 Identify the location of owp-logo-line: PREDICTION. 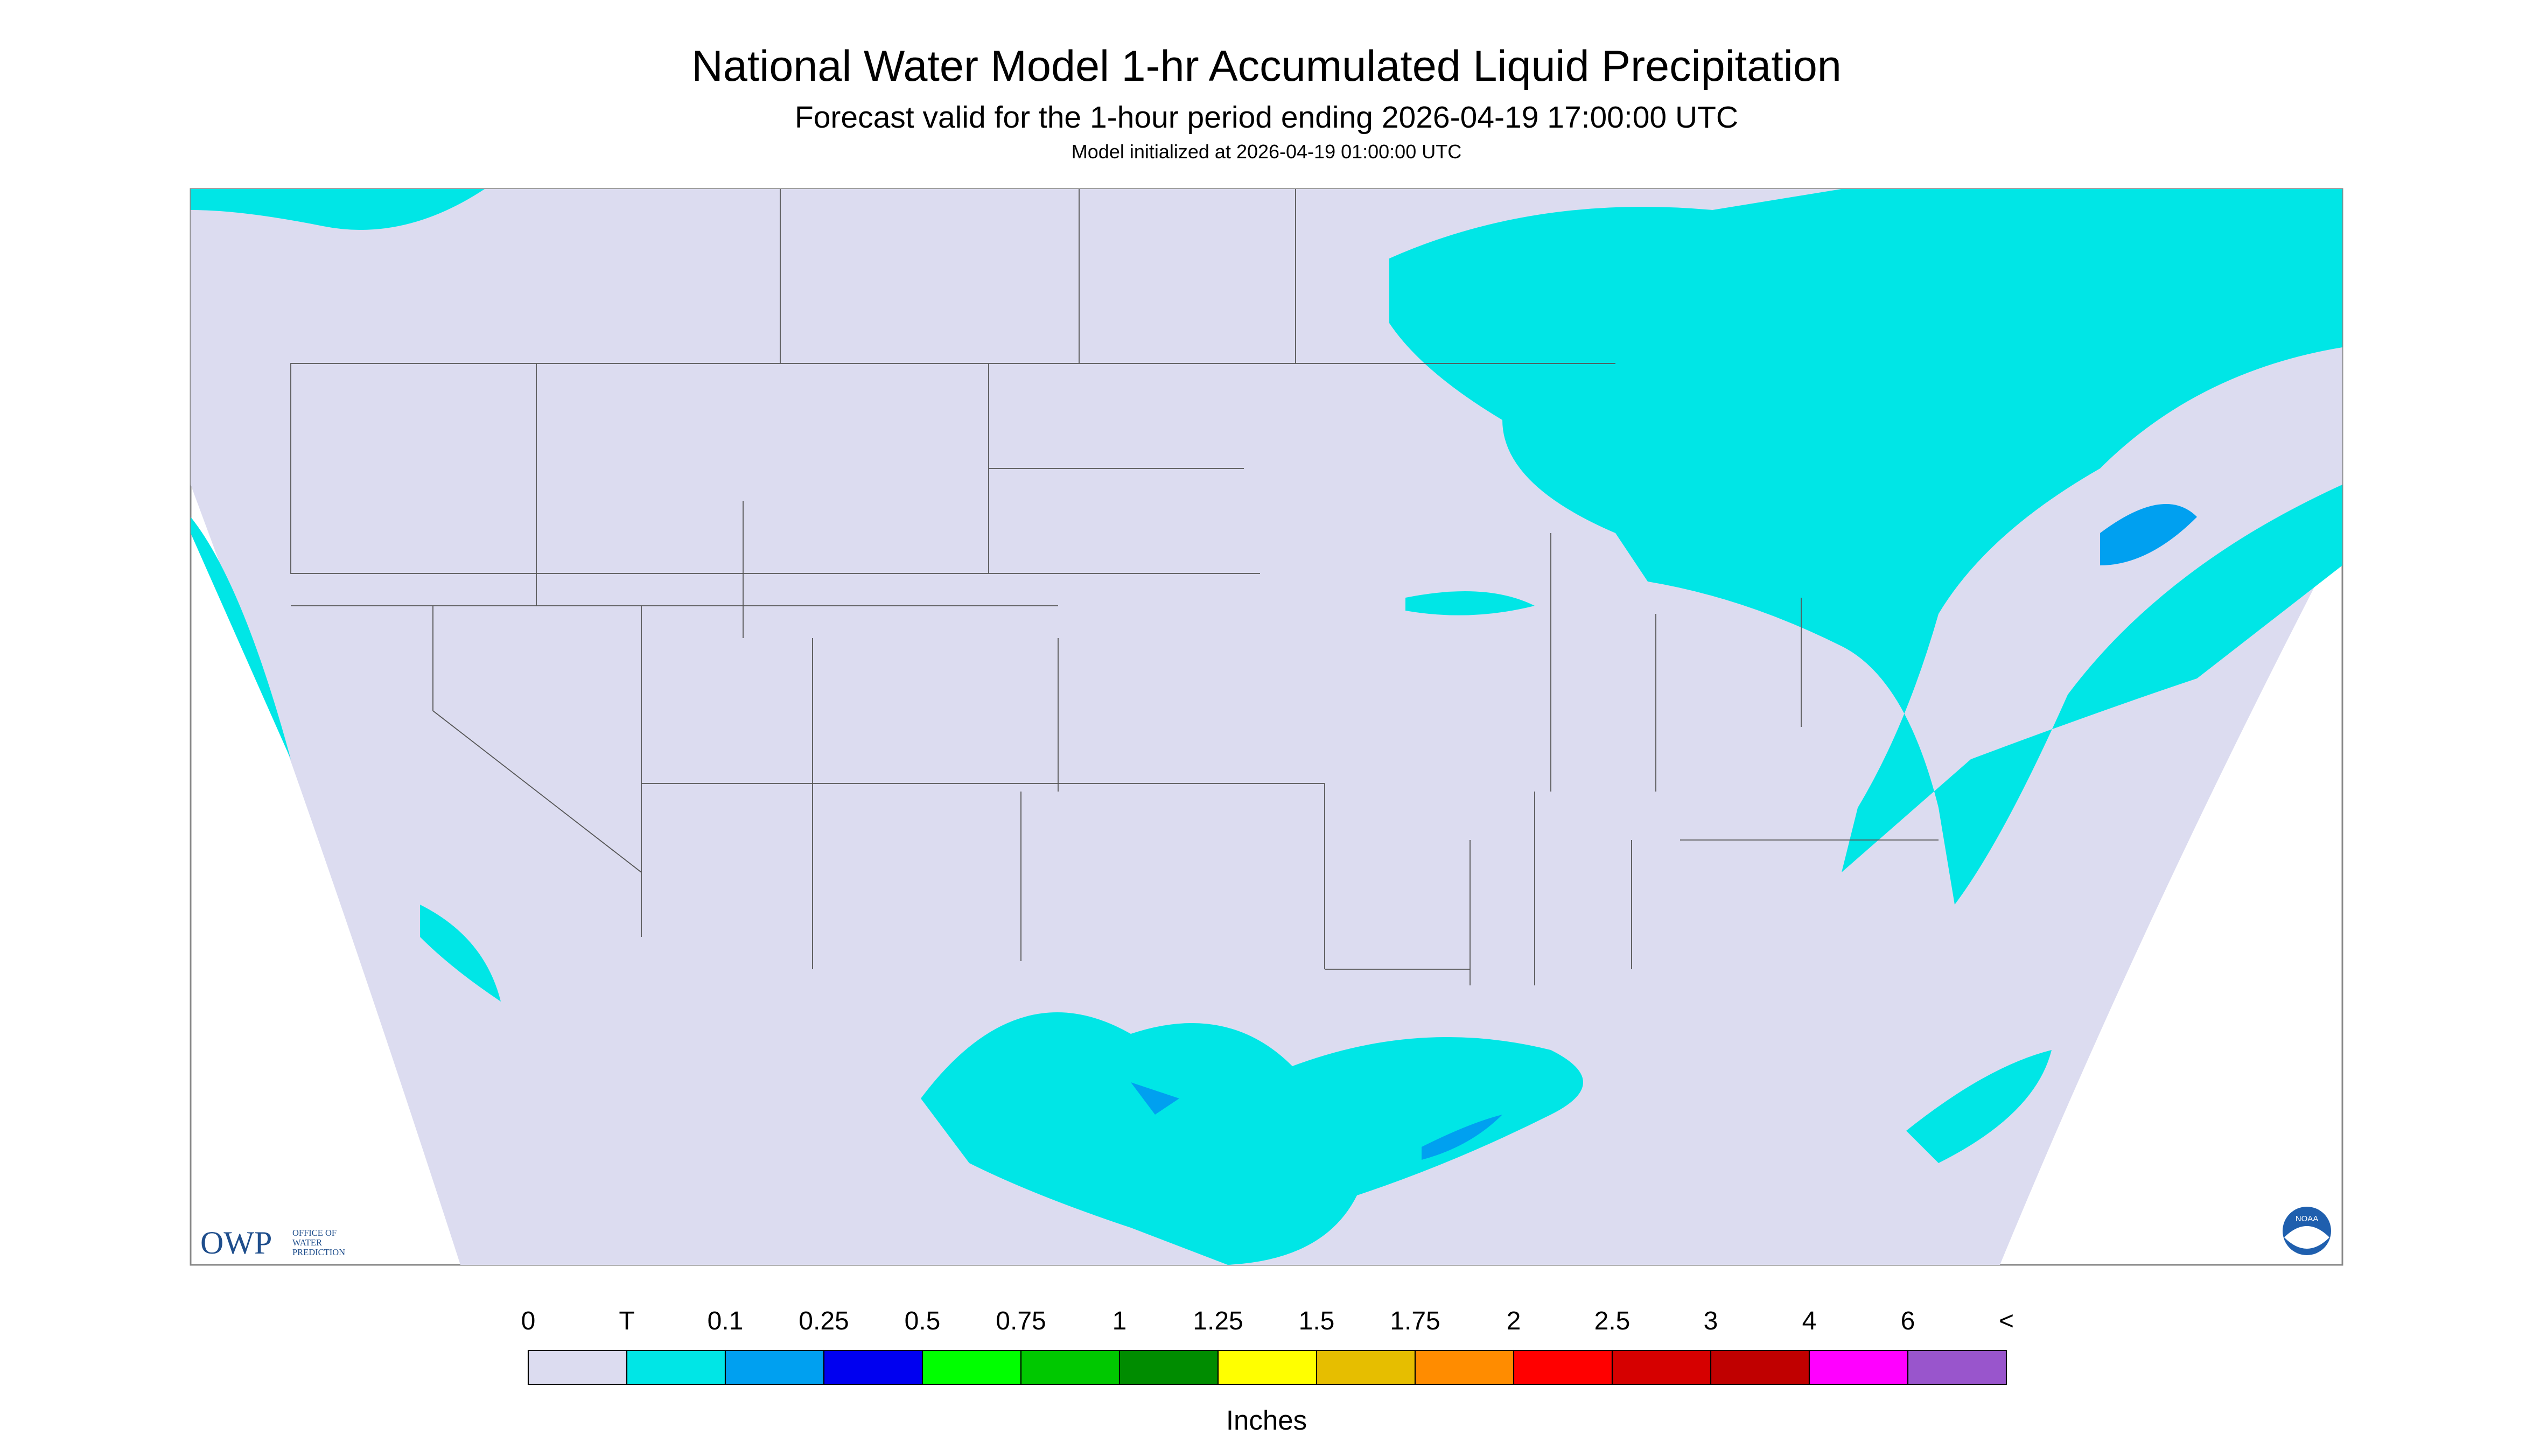
(318, 1252).